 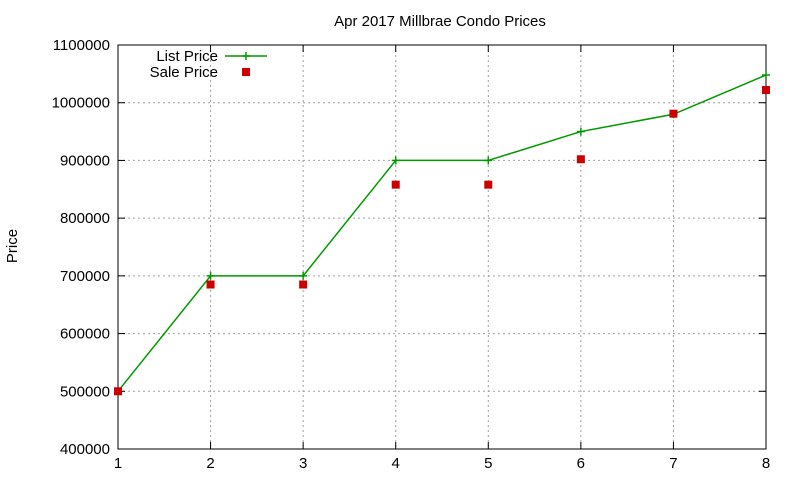 What do you see at coordinates (85, 334) in the screenshot?
I see `y-tick-label: 600000` at bounding box center [85, 334].